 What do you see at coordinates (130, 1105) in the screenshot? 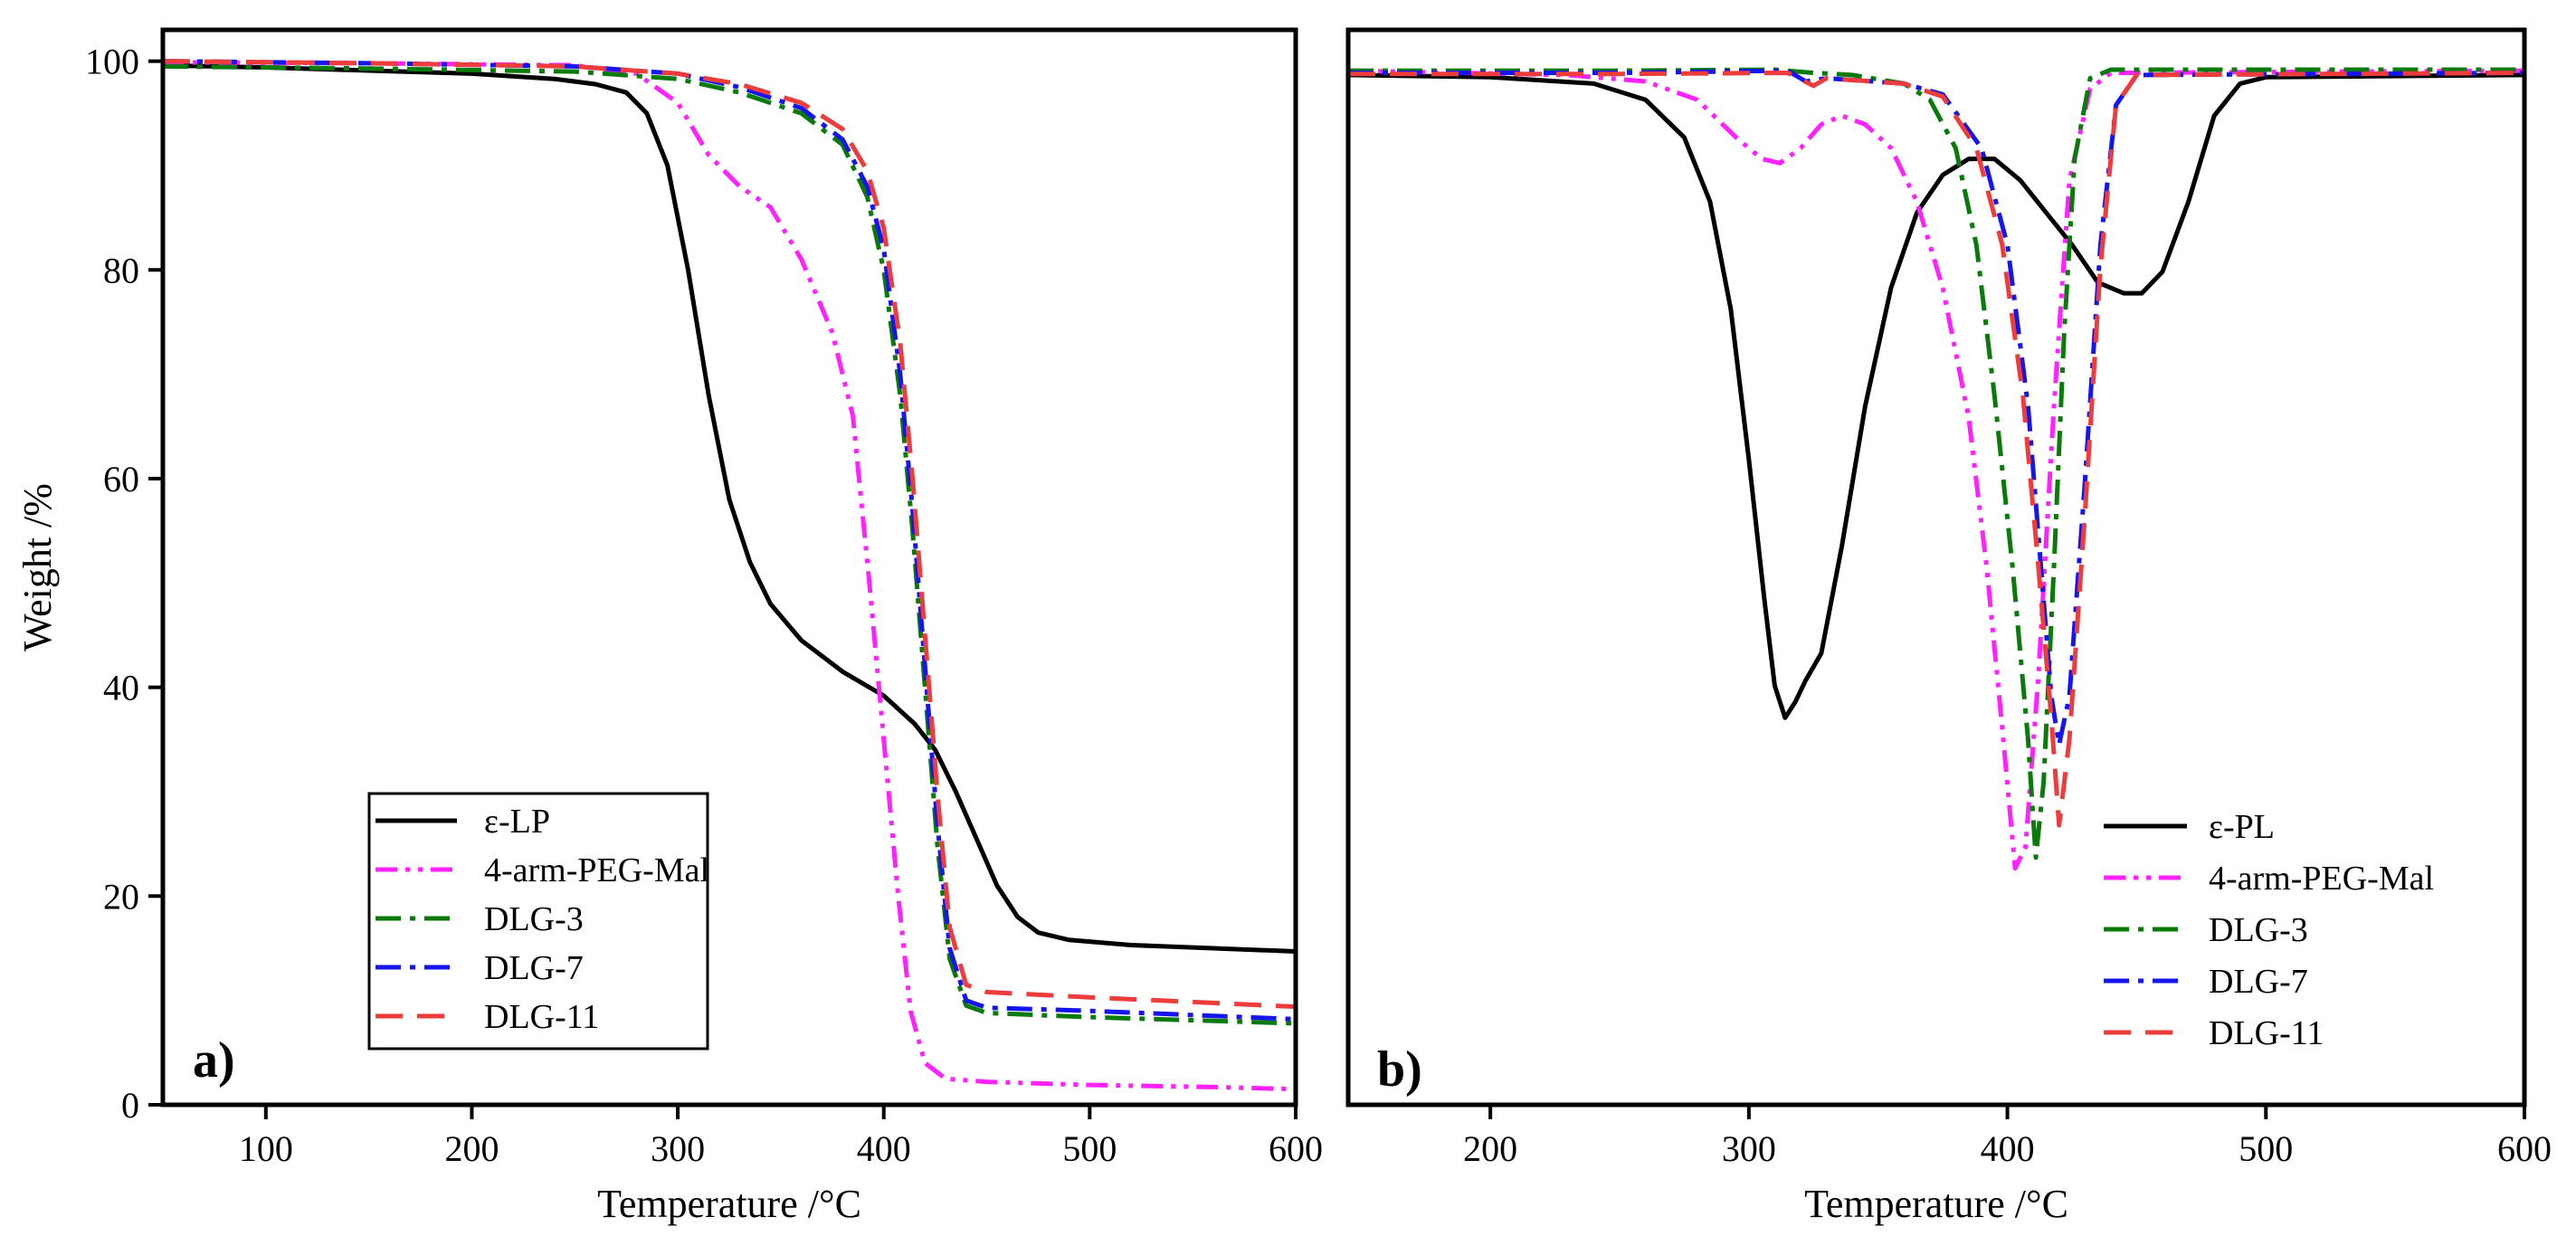
I see `panel-a-y-tick-label: 0` at bounding box center [130, 1105].